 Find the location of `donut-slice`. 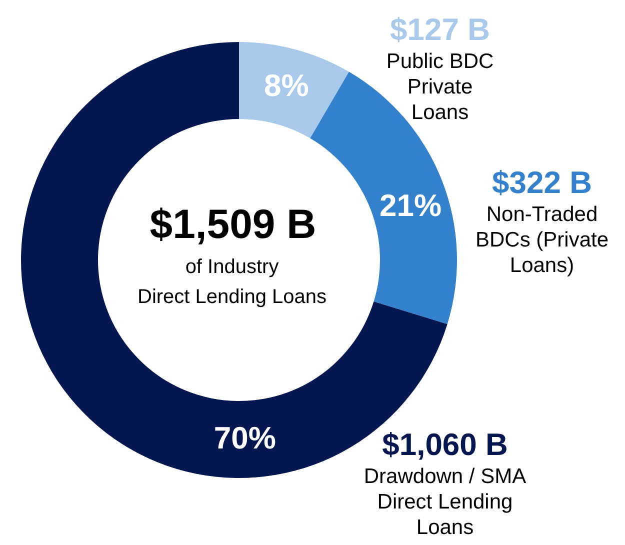

donut-slice is located at coordinates (294, 90).